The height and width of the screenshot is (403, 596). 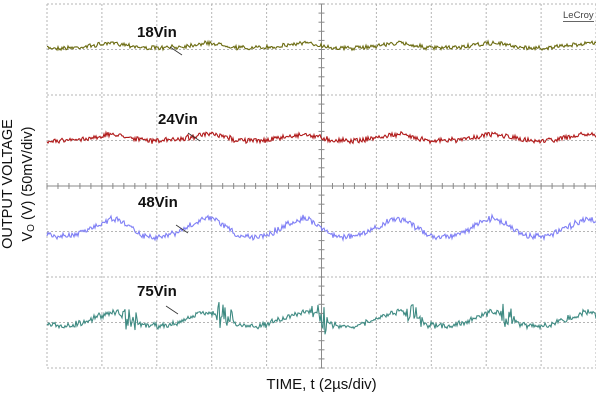 I want to click on trace-48vin, so click(x=321, y=227).